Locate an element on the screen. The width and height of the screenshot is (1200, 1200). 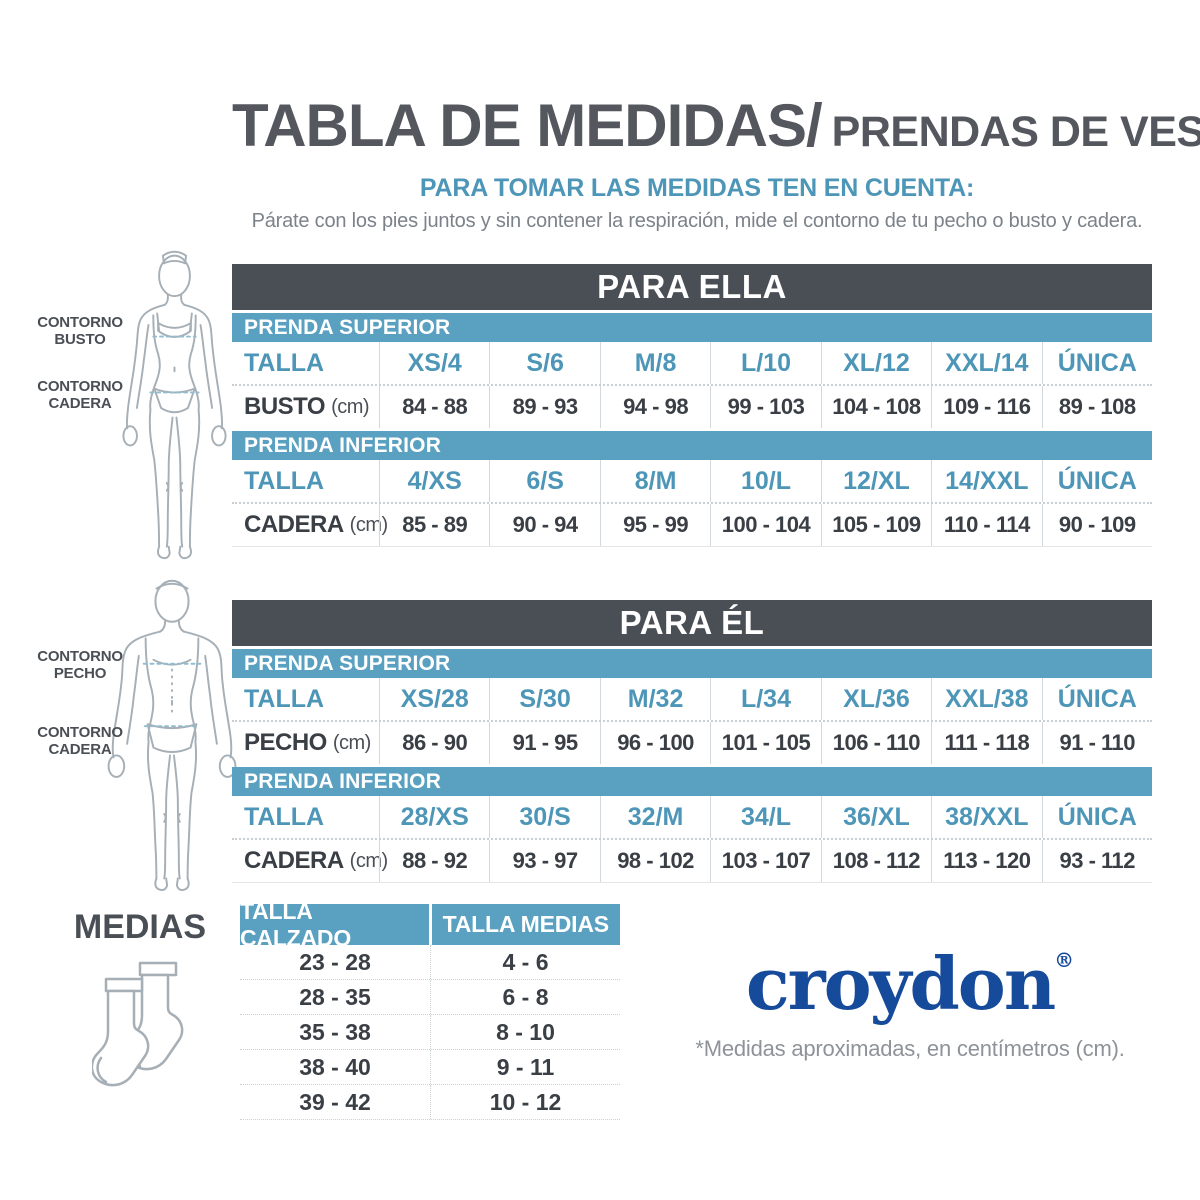
value-cell: 100 - 104 is located at coordinates (765, 525).